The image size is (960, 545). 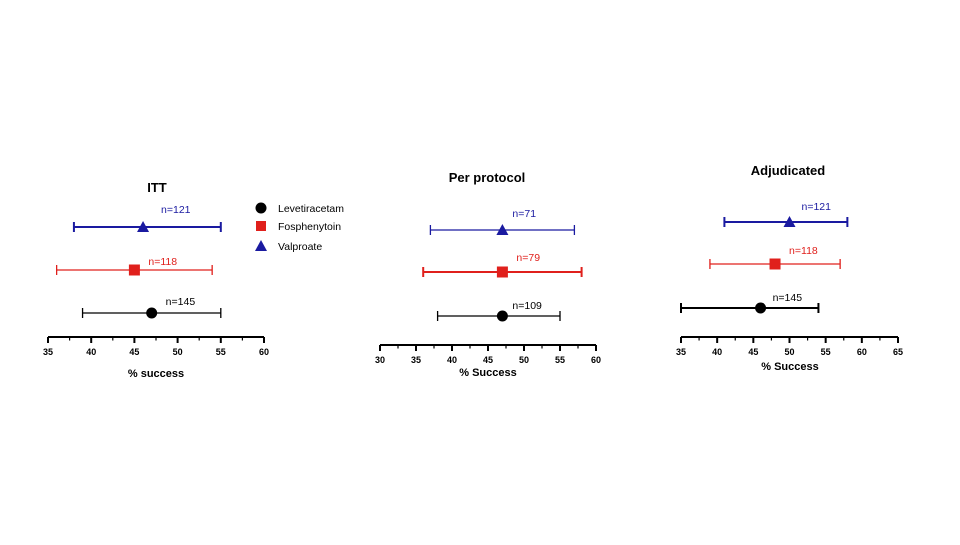 What do you see at coordinates (487, 274) in the screenshot?
I see `panel-per-protocol: Per protocol % Success` at bounding box center [487, 274].